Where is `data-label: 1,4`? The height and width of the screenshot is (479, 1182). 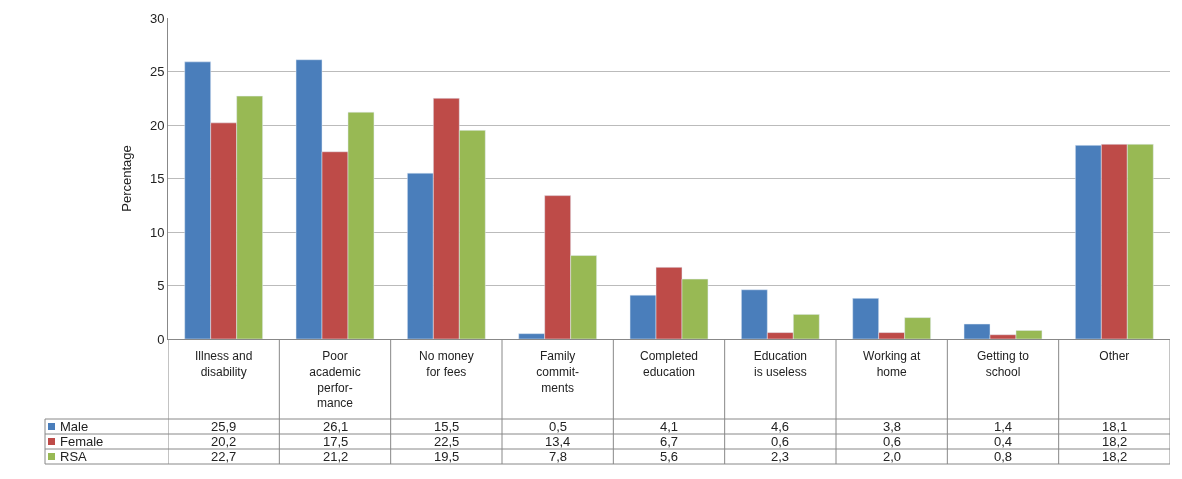
data-label: 1,4 is located at coordinates (1003, 426).